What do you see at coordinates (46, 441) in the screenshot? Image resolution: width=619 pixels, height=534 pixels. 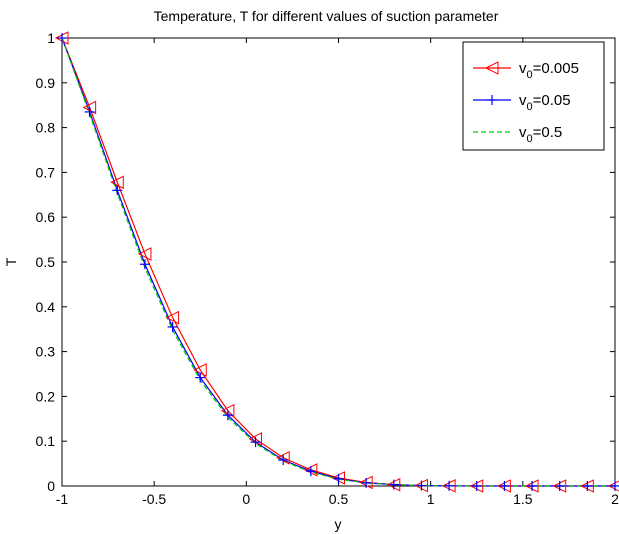 I see `y-tick-label: 0.1` at bounding box center [46, 441].